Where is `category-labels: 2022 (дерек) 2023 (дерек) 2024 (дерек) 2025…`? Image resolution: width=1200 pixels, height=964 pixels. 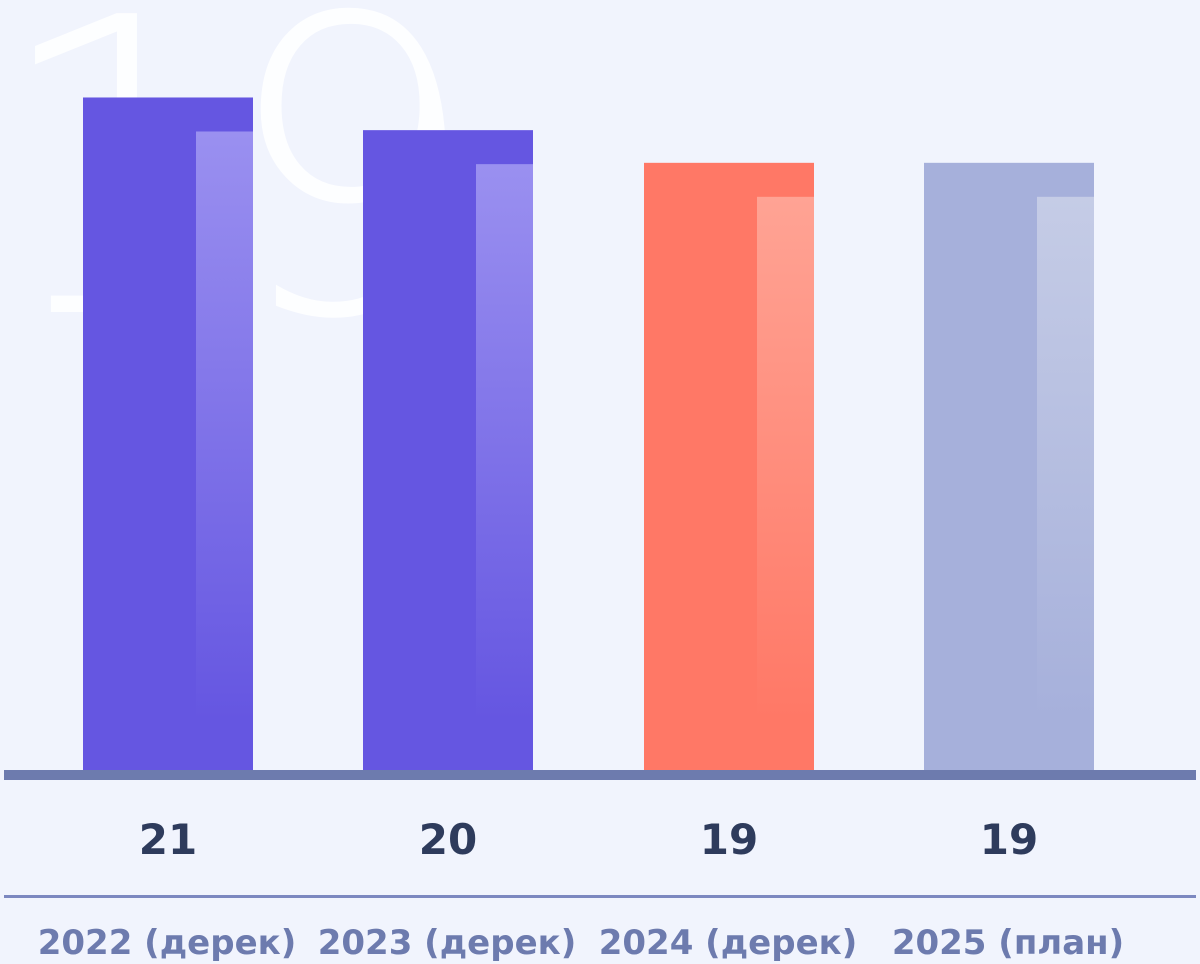 category-labels: 2022 (дерек) 2023 (дерек) 2024 (дерек) 2025… is located at coordinates (581, 943).